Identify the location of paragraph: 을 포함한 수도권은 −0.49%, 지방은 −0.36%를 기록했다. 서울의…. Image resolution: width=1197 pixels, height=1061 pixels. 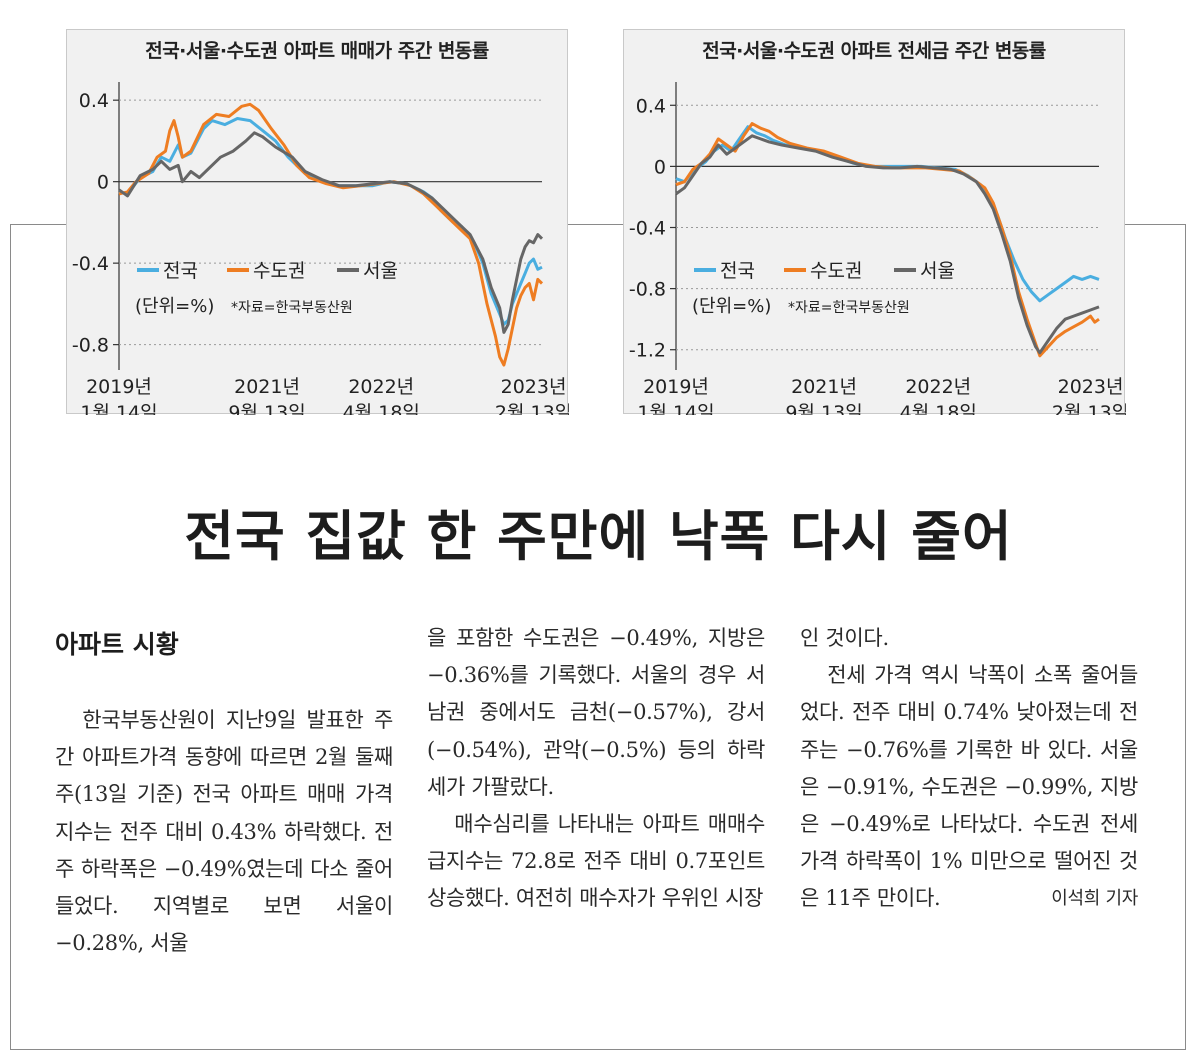
(596, 712).